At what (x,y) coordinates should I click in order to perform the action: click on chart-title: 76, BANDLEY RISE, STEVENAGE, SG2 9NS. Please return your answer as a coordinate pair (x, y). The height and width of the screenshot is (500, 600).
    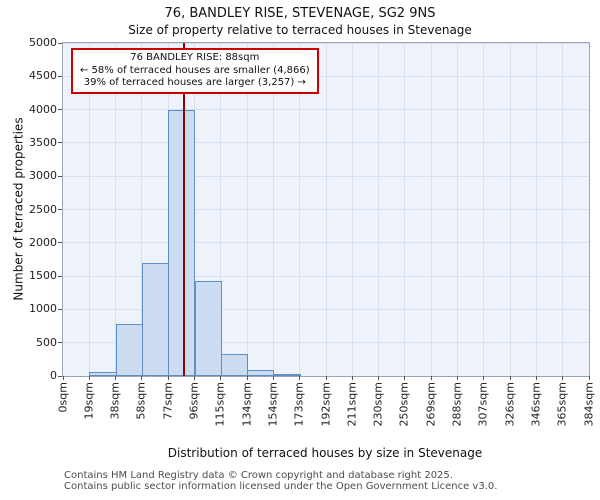
    Looking at the image, I should click on (300, 13).